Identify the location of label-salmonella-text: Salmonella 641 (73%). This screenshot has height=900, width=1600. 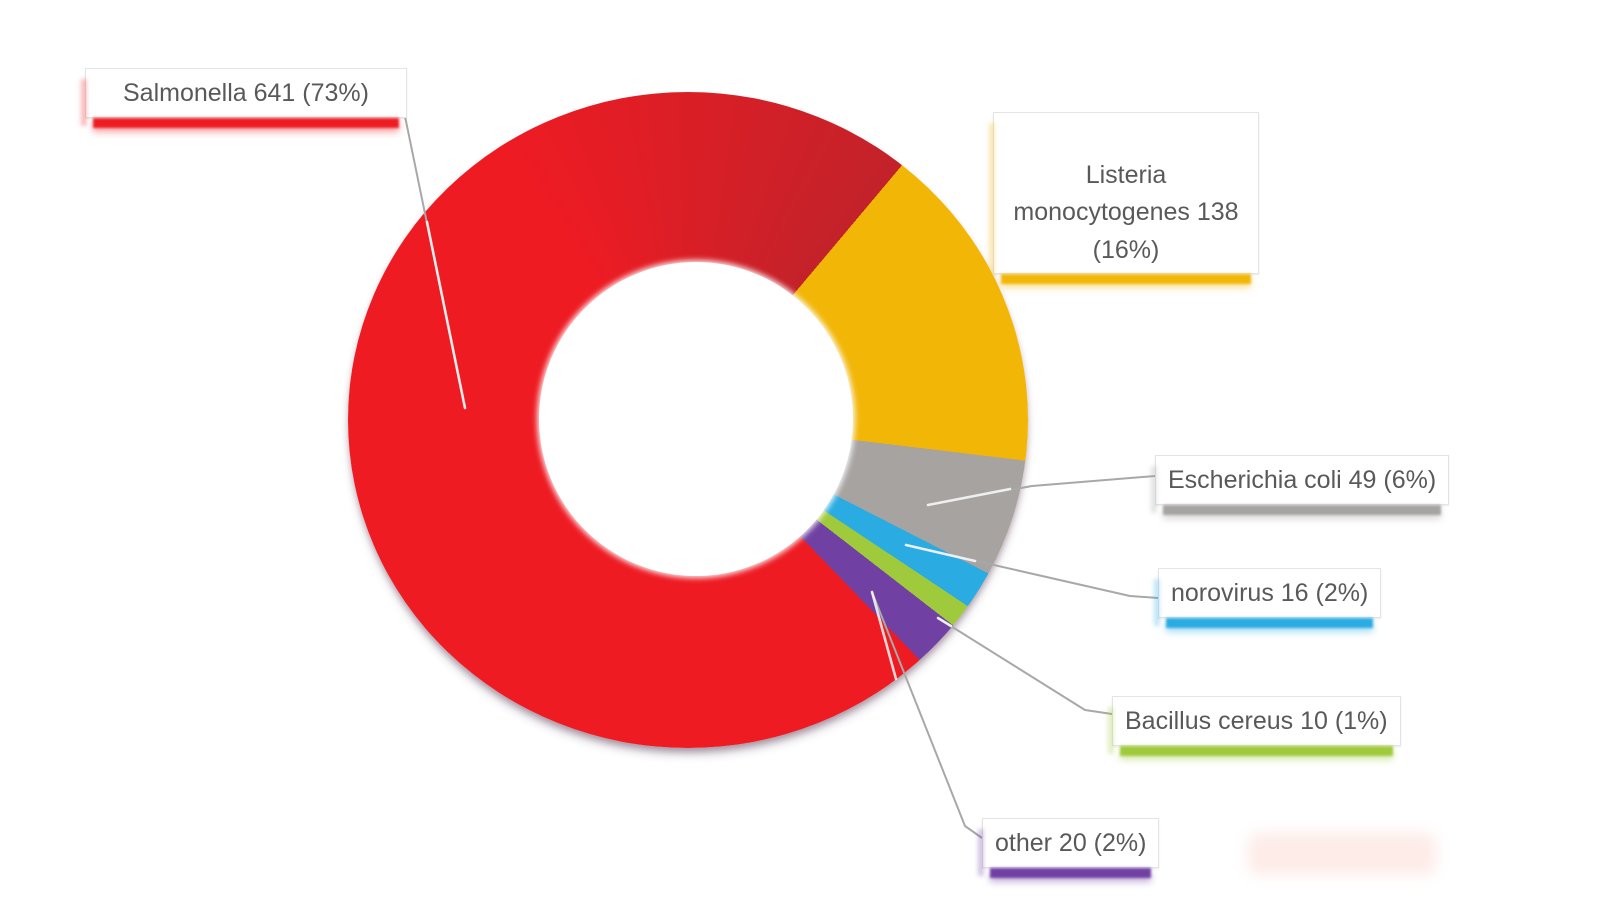
(246, 93).